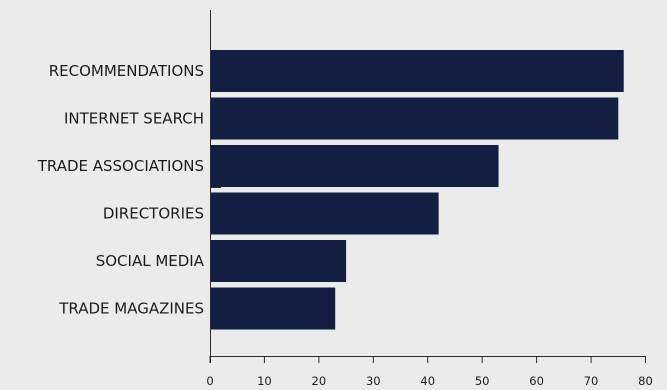 This screenshot has height=390, width=667. What do you see at coordinates (645, 381) in the screenshot?
I see `x-tick-label: 80` at bounding box center [645, 381].